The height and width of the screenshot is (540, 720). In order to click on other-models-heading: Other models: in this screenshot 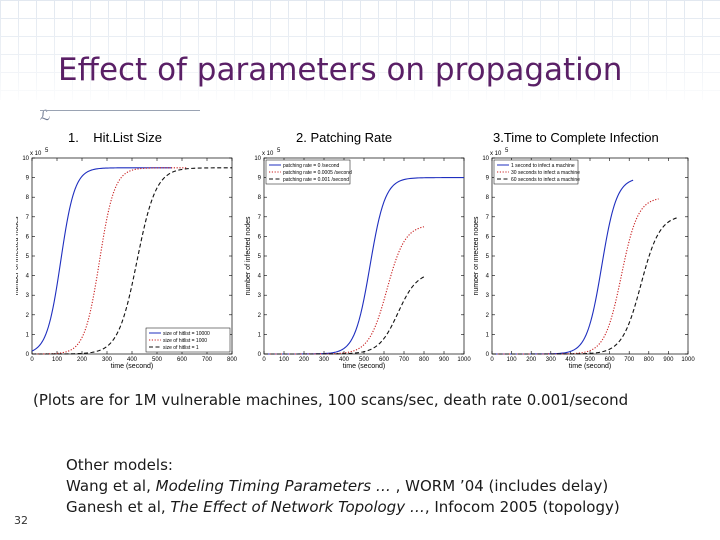, I will do `click(119, 465)`.